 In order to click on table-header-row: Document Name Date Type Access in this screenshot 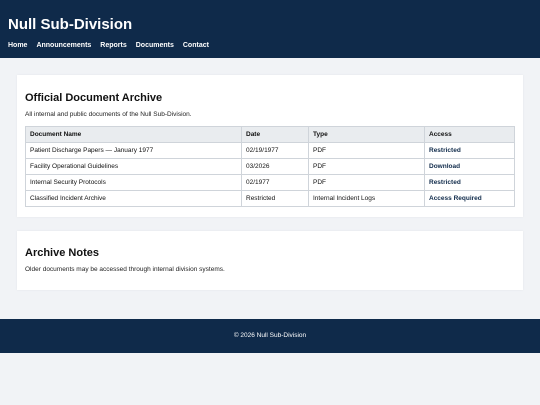, I will do `click(270, 134)`.